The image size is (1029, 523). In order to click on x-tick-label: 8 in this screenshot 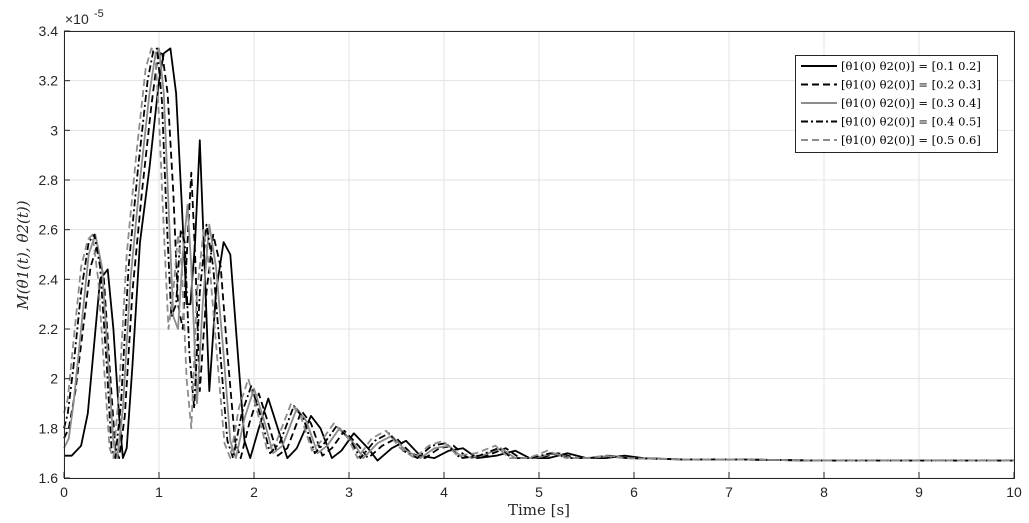, I will do `click(824, 492)`.